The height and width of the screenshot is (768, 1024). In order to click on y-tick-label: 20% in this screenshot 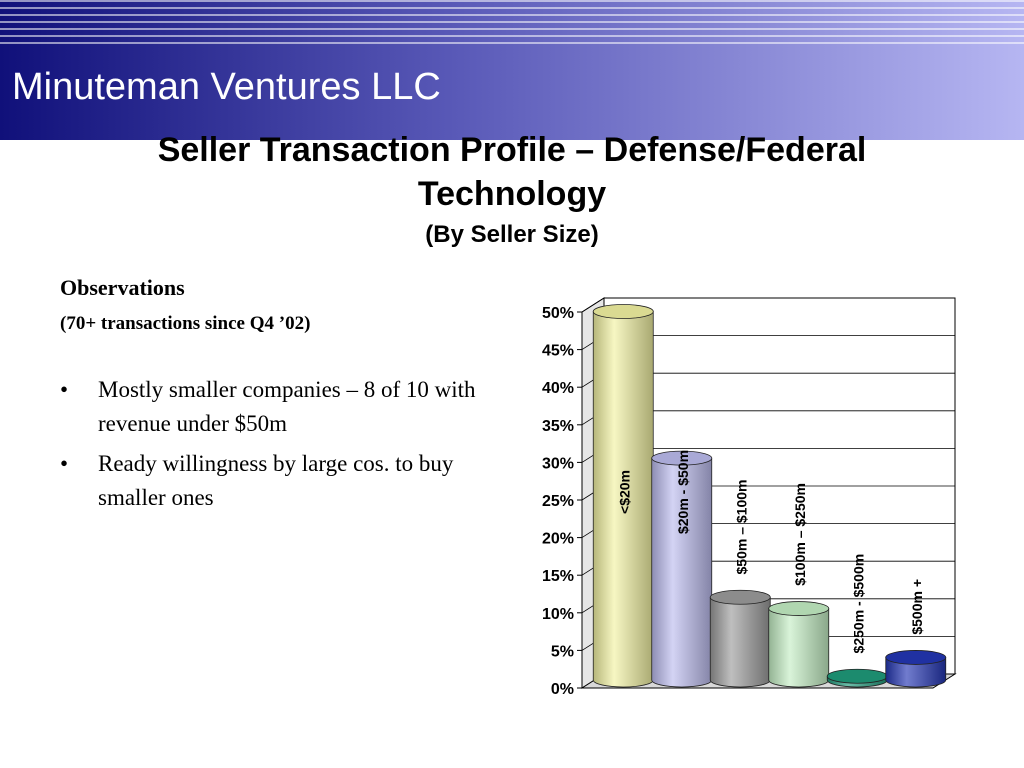, I will do `click(558, 539)`.